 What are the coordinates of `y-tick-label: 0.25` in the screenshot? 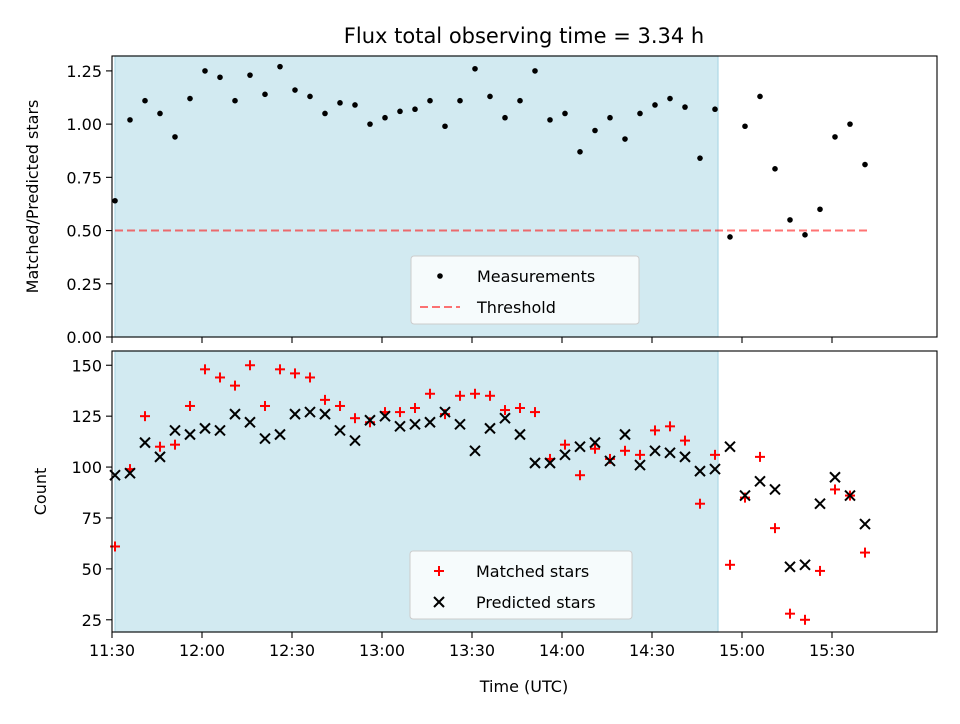 It's located at (84, 284).